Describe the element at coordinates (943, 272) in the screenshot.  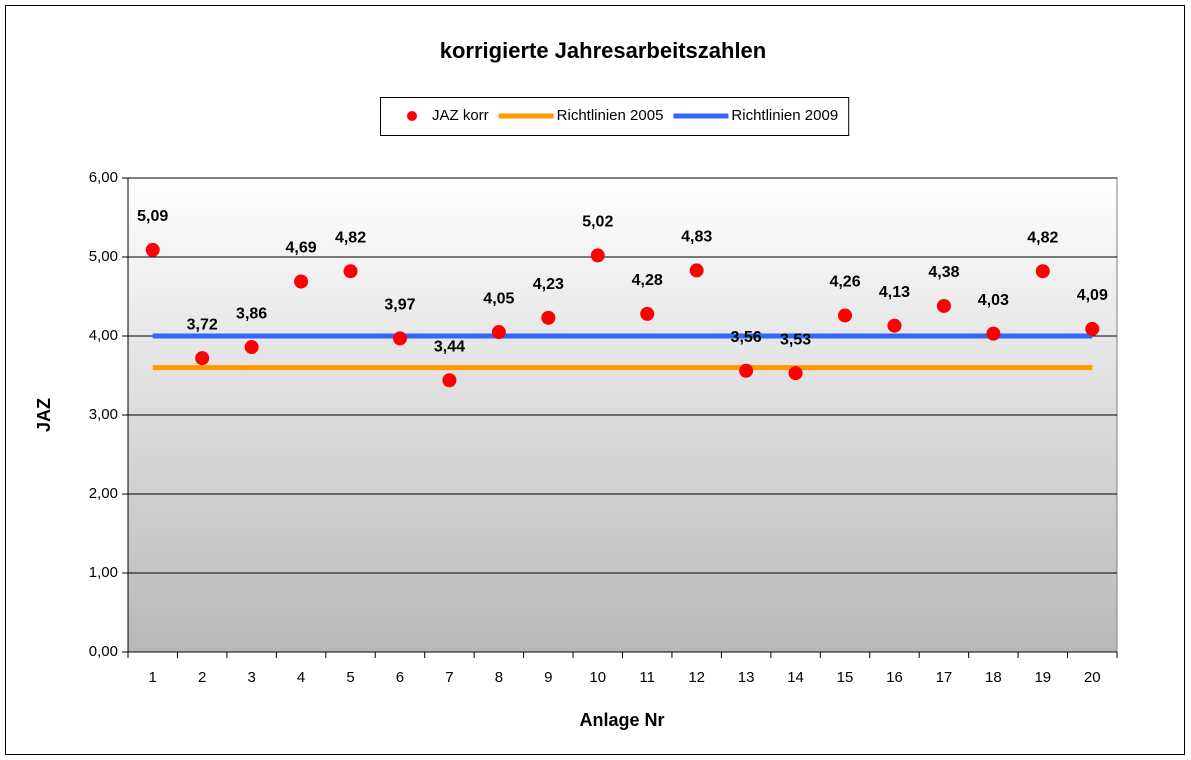
I see `data-label: 4,38` at that location.